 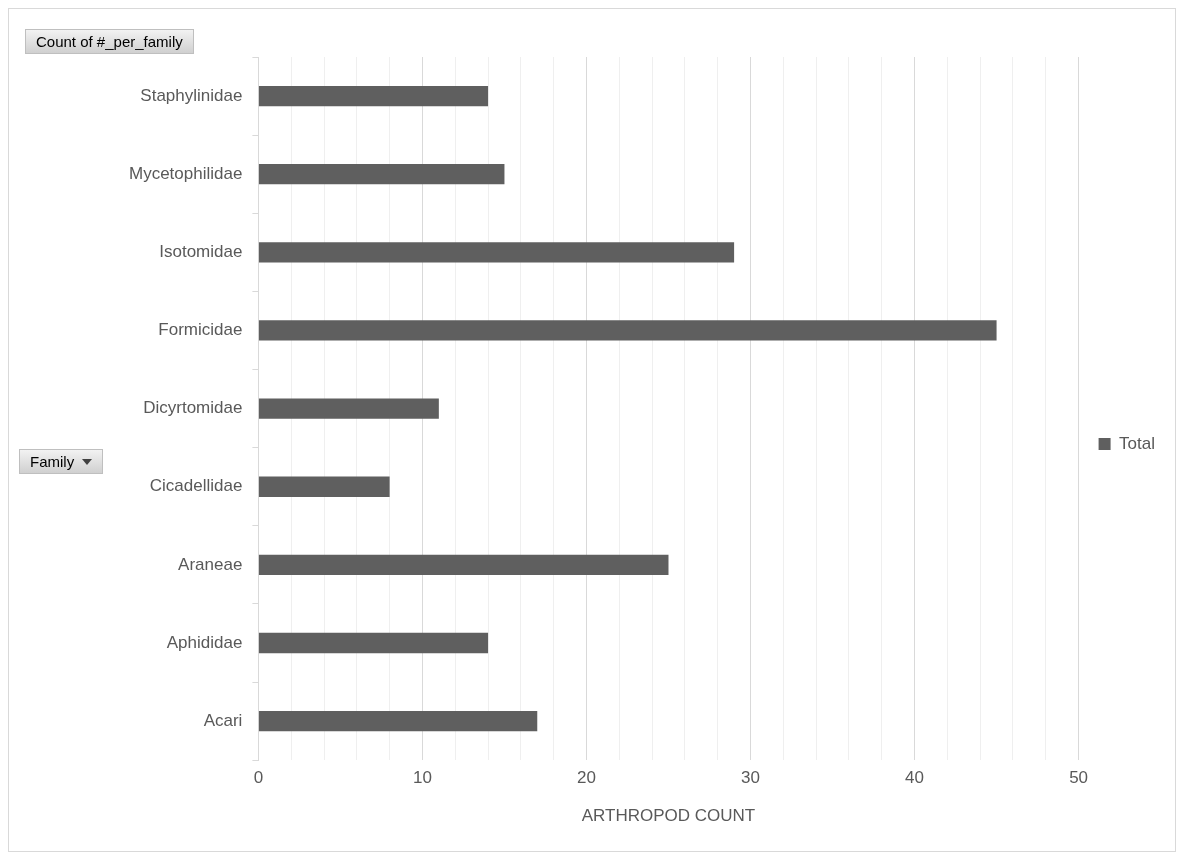 I want to click on x-tick-label: 40, so click(x=915, y=778).